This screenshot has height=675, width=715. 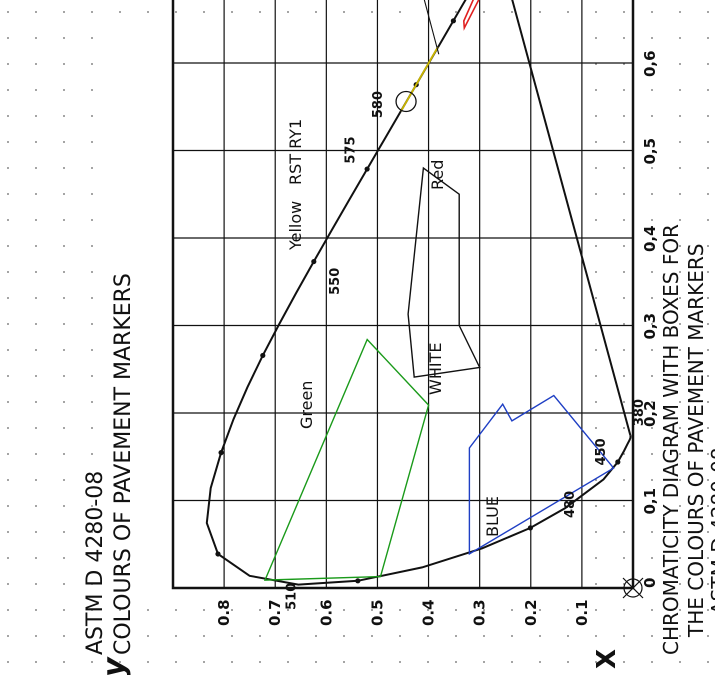 What do you see at coordinates (650, 413) in the screenshot?
I see `x-tick-label: 0,2` at bounding box center [650, 413].